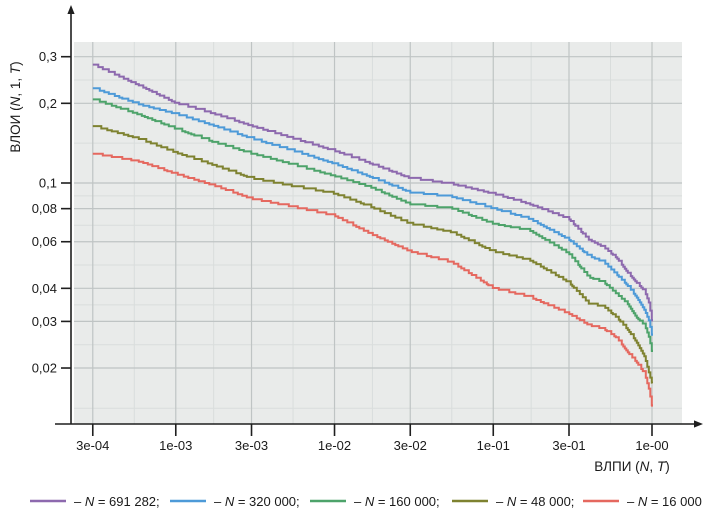 This screenshot has width=709, height=517. What do you see at coordinates (48, 183) in the screenshot?
I see `y-tick-label: 0,1` at bounding box center [48, 183].